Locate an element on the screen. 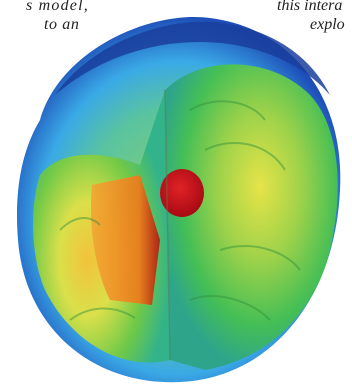  caption-left-line1: s model, is located at coordinates (57, 7).